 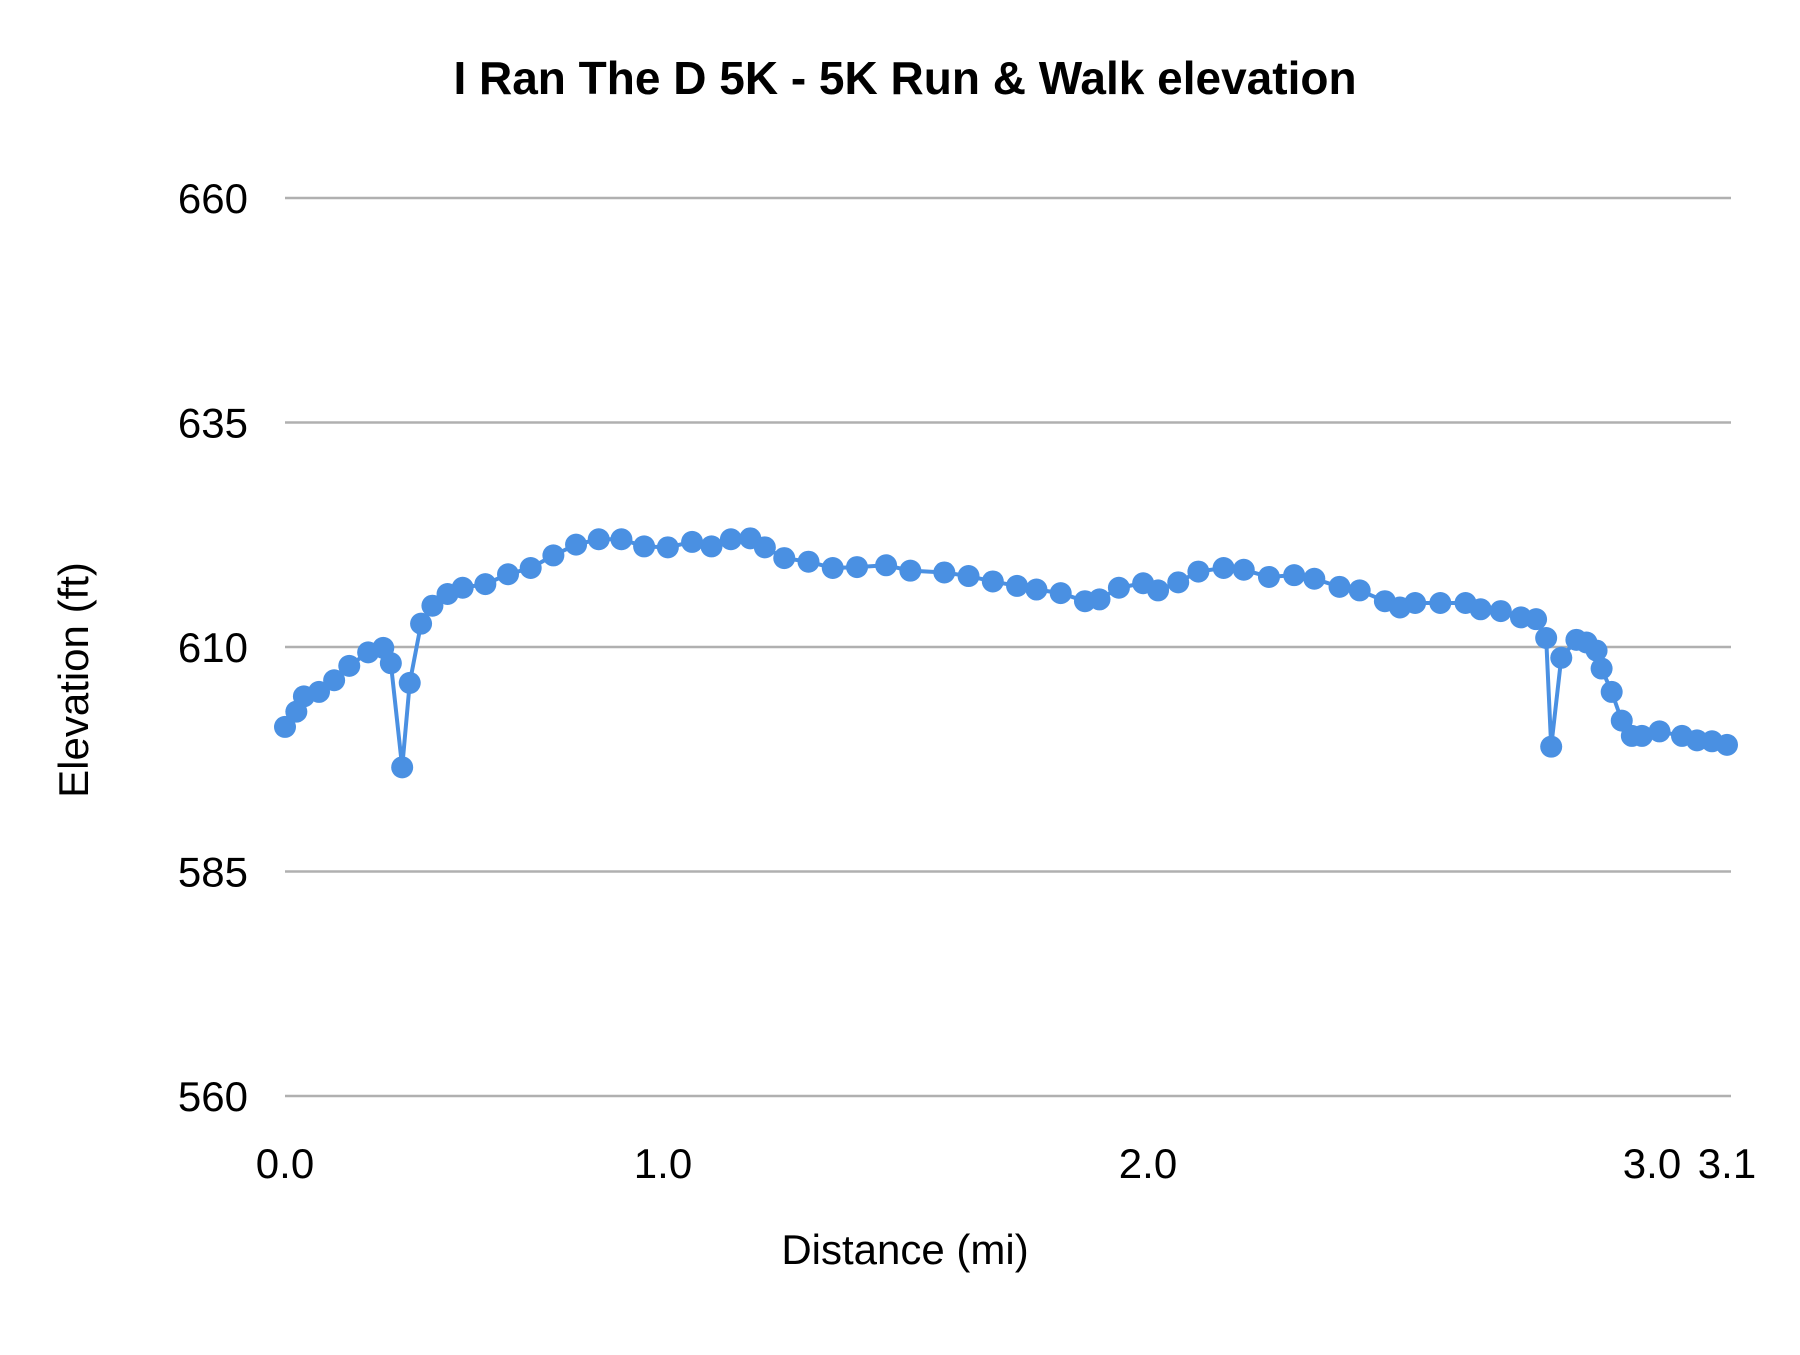 I want to click on x-tick-label: 2.0, so click(x=1148, y=1163).